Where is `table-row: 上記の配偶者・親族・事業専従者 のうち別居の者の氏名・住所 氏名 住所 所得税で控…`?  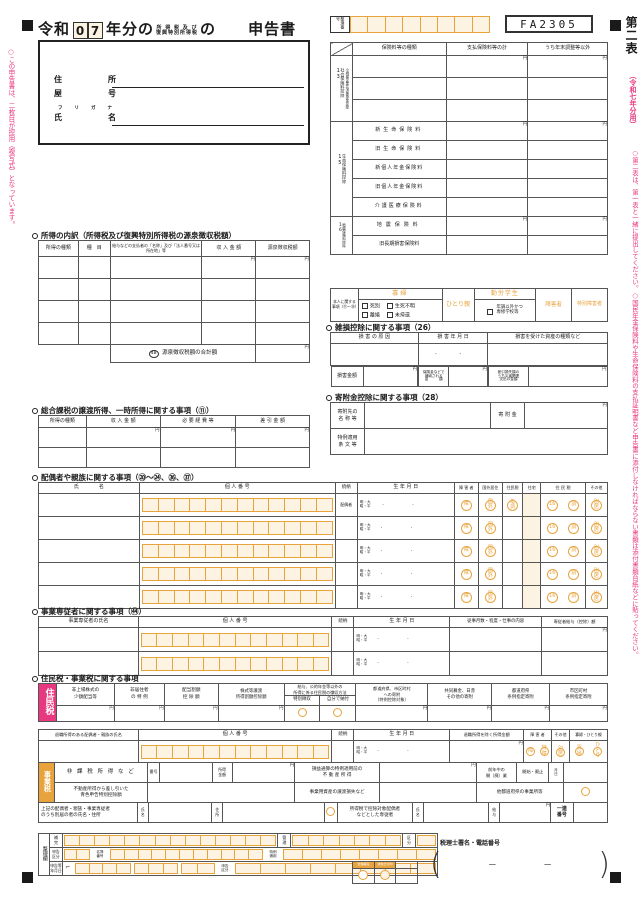
table-row: 上記の配偶者・親族・事業専従者 のうち別居の者の氏名・住所 氏名 住所 所得税で控… is located at coordinates (323, 812).